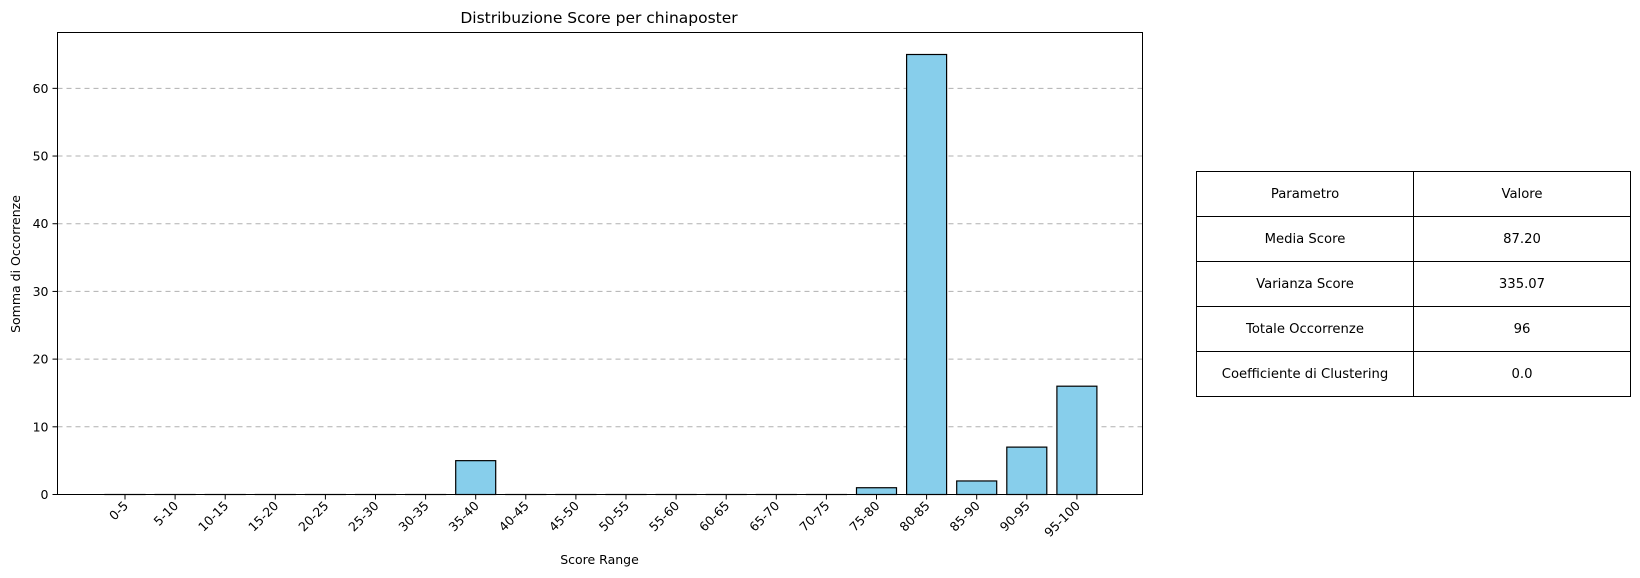 The image size is (1640, 578). I want to click on x-tick-label: 80-85, so click(914, 516).